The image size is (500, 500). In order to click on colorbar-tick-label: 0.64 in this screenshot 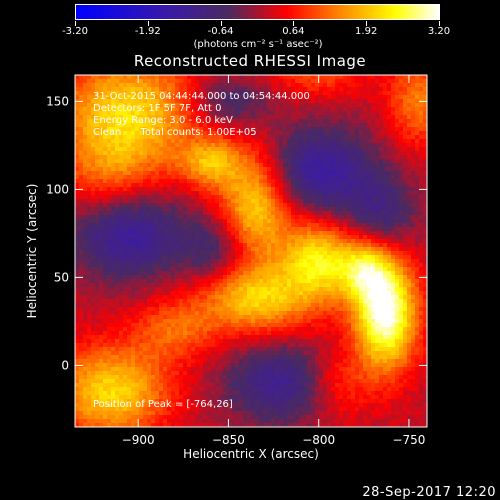, I will do `click(293, 31)`.